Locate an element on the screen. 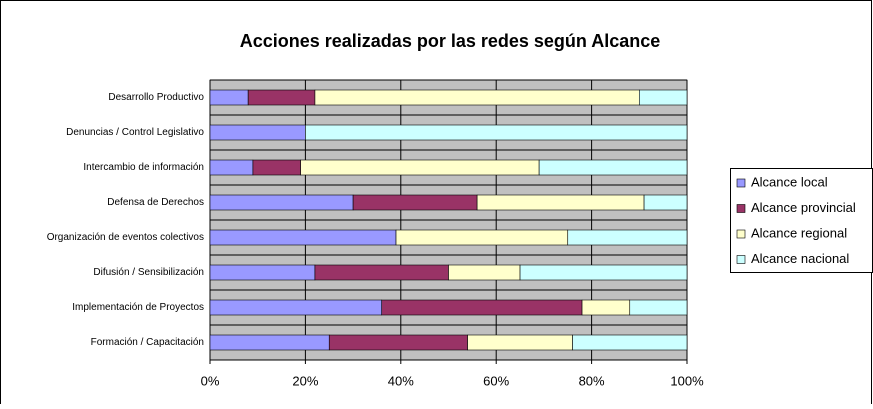 This screenshot has height=409, width=873. legend-label: Alcance nacional is located at coordinates (800, 258).